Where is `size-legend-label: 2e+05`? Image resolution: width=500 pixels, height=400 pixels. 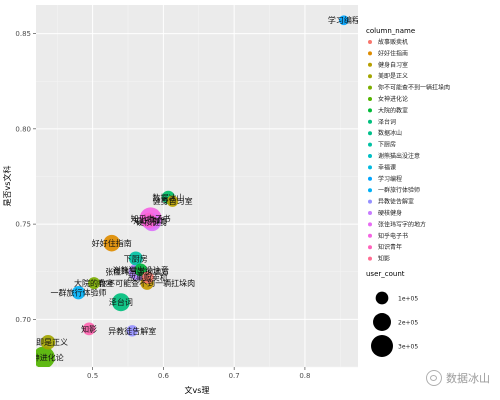
size-legend-label: 2e+05 is located at coordinates (408, 323).